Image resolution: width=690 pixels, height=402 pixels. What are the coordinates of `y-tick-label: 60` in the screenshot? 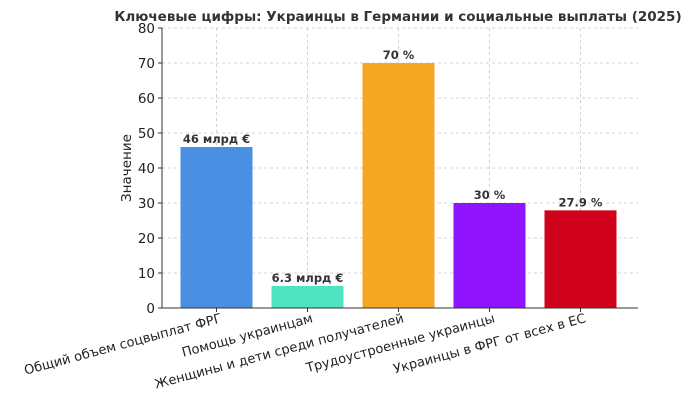 It's located at (146, 99).